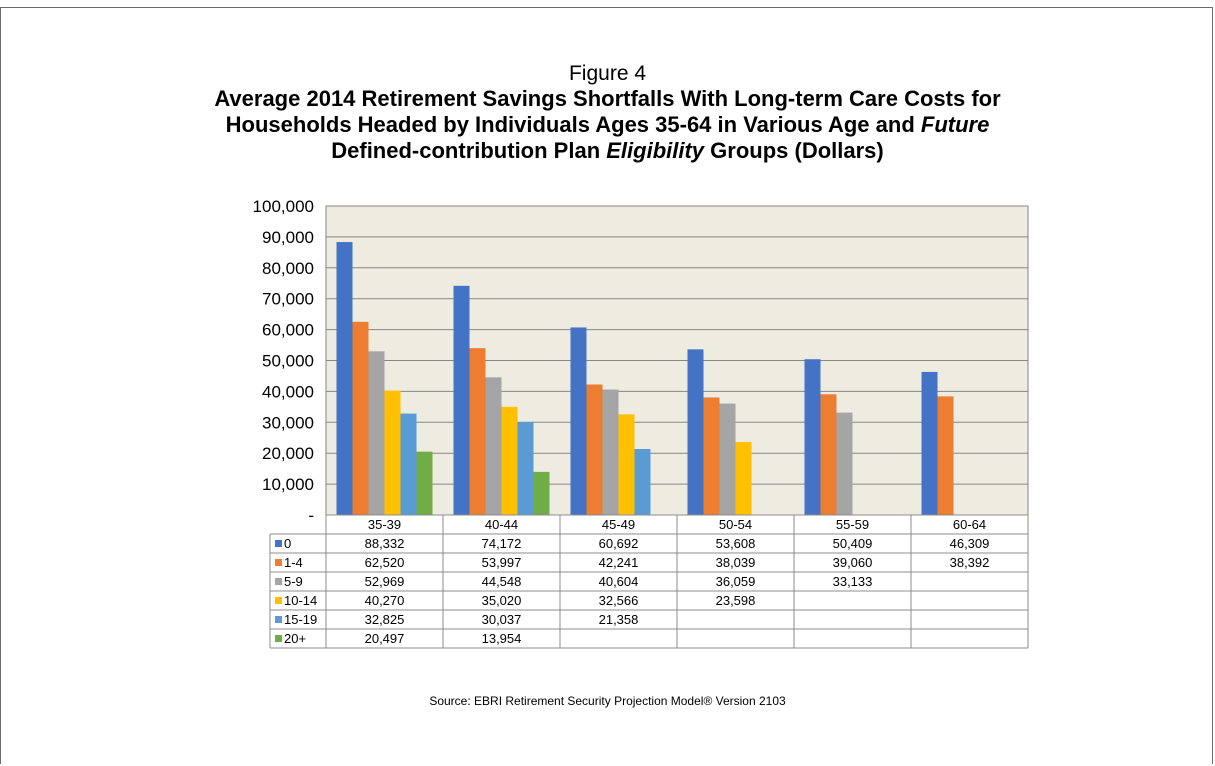  What do you see at coordinates (853, 543) in the screenshot?
I see `data-label: 50,409` at bounding box center [853, 543].